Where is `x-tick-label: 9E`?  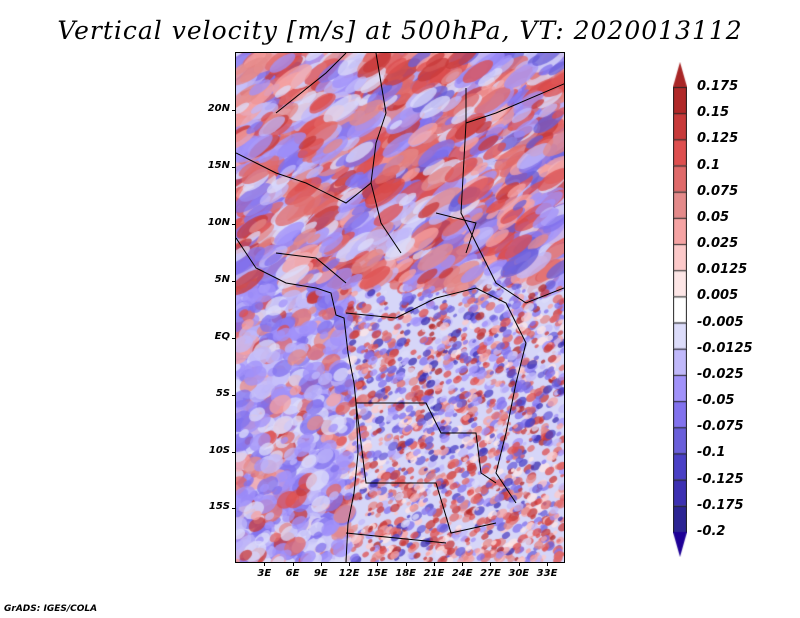
x-tick-label: 9E is located at coordinates (320, 573).